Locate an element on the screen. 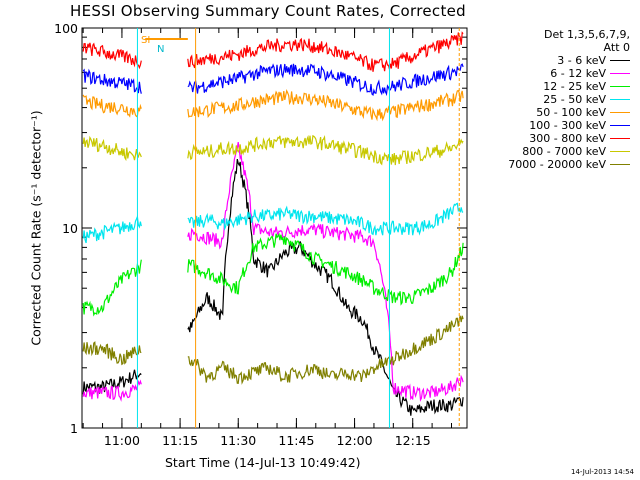 The width and height of the screenshot is (640, 480). legend-entry: 300 - 800 keV is located at coordinates (557, 138).